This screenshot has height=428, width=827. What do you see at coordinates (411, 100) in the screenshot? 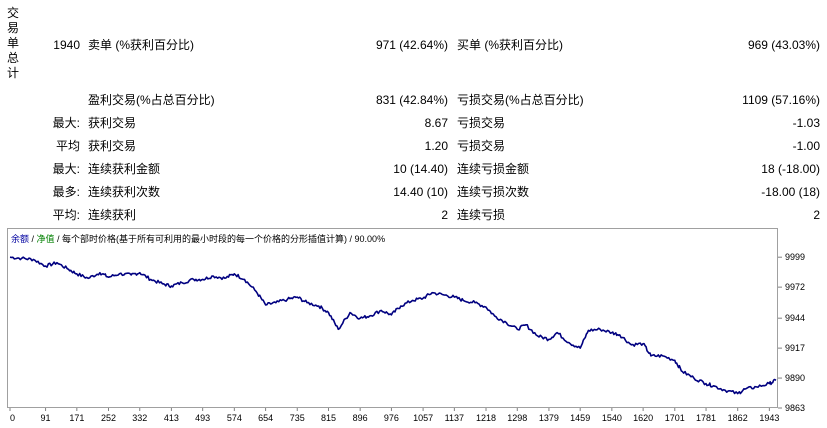
I see `profit-trades-value: 831 (42.84%)` at bounding box center [411, 100].